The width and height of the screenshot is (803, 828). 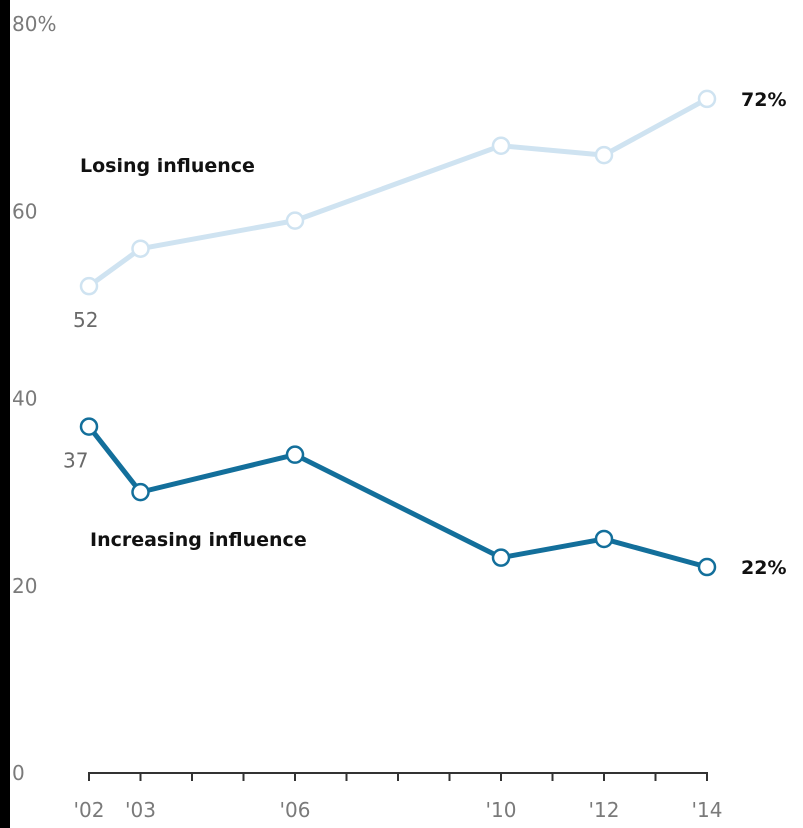 I want to click on left-frame, so click(x=5, y=414).